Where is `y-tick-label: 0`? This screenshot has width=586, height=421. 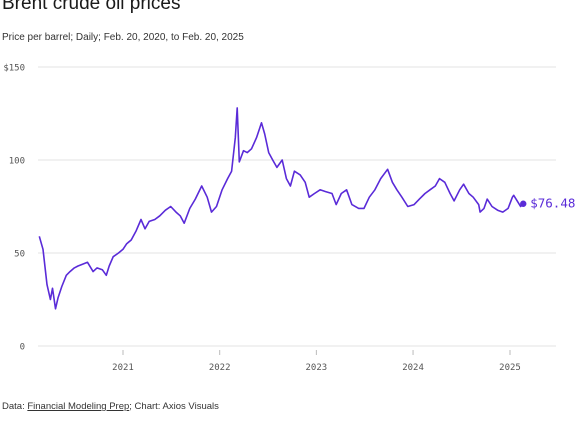
y-tick-label: 0 is located at coordinates (22, 348).